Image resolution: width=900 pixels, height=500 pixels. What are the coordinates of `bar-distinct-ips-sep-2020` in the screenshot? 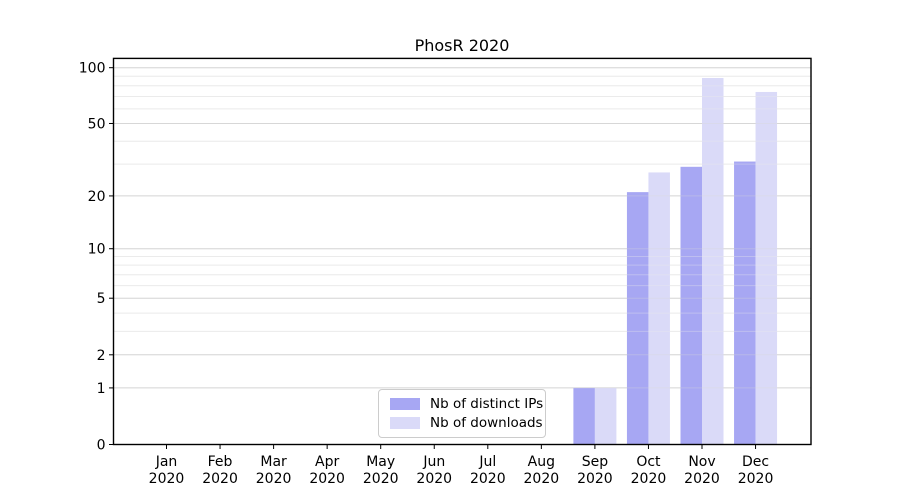 It's located at (584, 416).